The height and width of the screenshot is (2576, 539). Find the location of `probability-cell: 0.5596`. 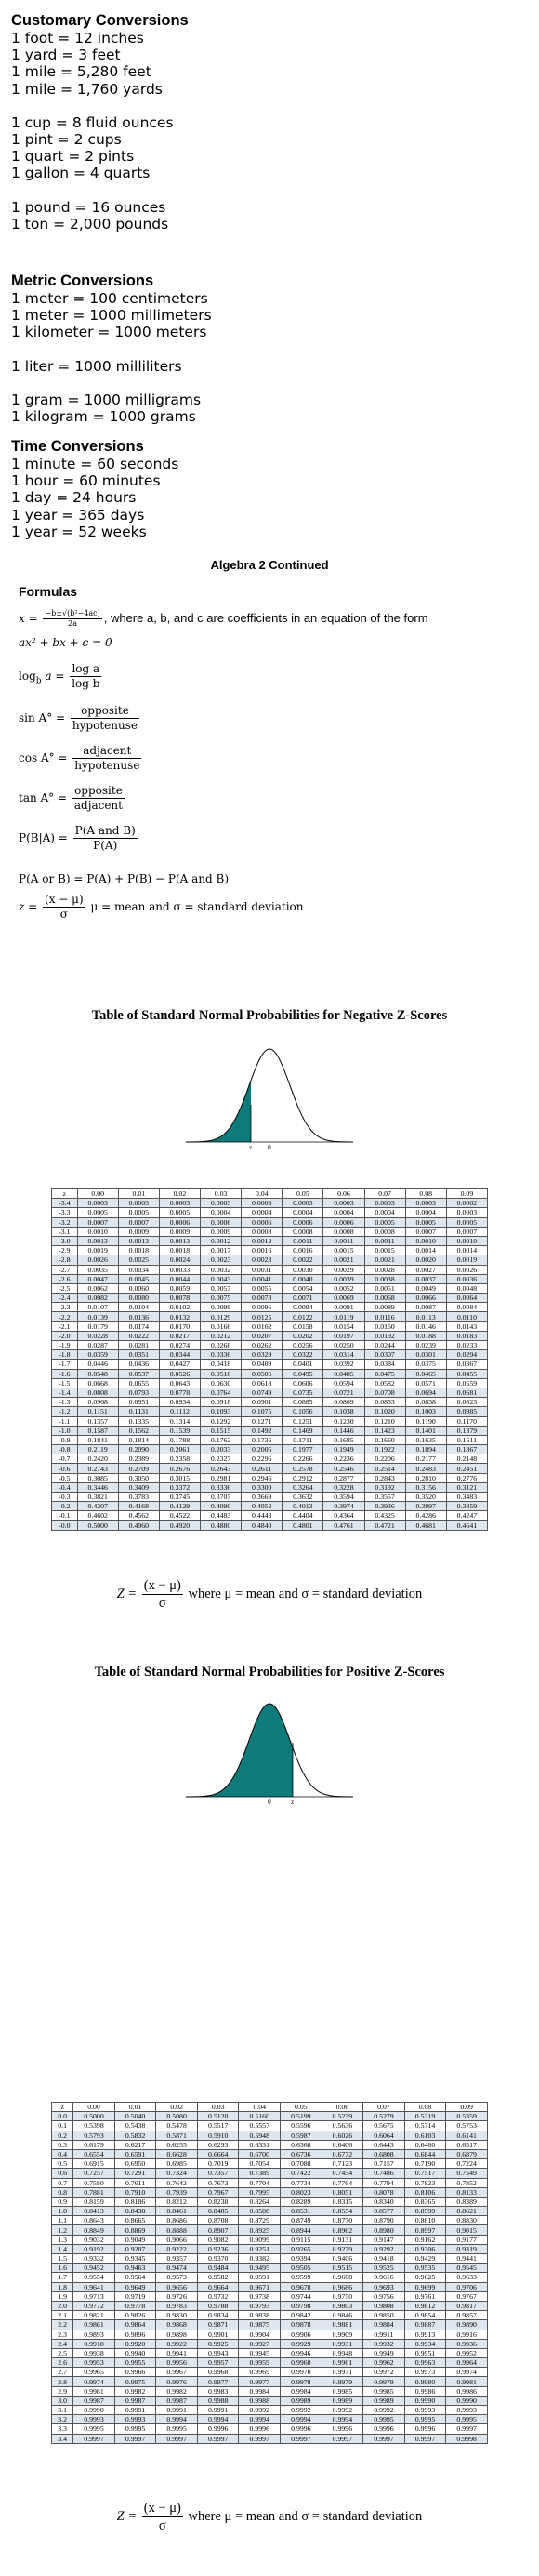

probability-cell: 0.5596 is located at coordinates (301, 2125).